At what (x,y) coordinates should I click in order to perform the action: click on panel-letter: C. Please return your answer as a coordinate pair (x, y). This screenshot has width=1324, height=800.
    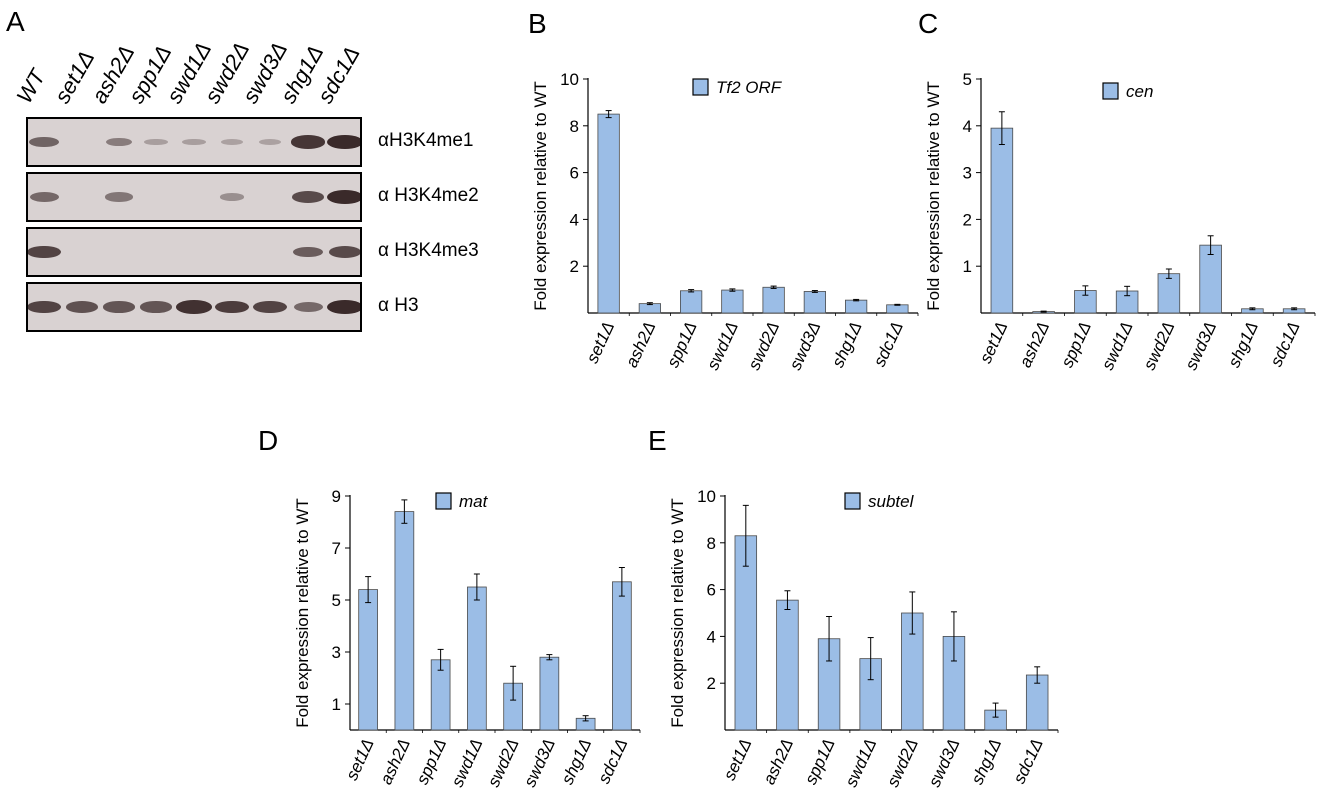
    Looking at the image, I should click on (928, 23).